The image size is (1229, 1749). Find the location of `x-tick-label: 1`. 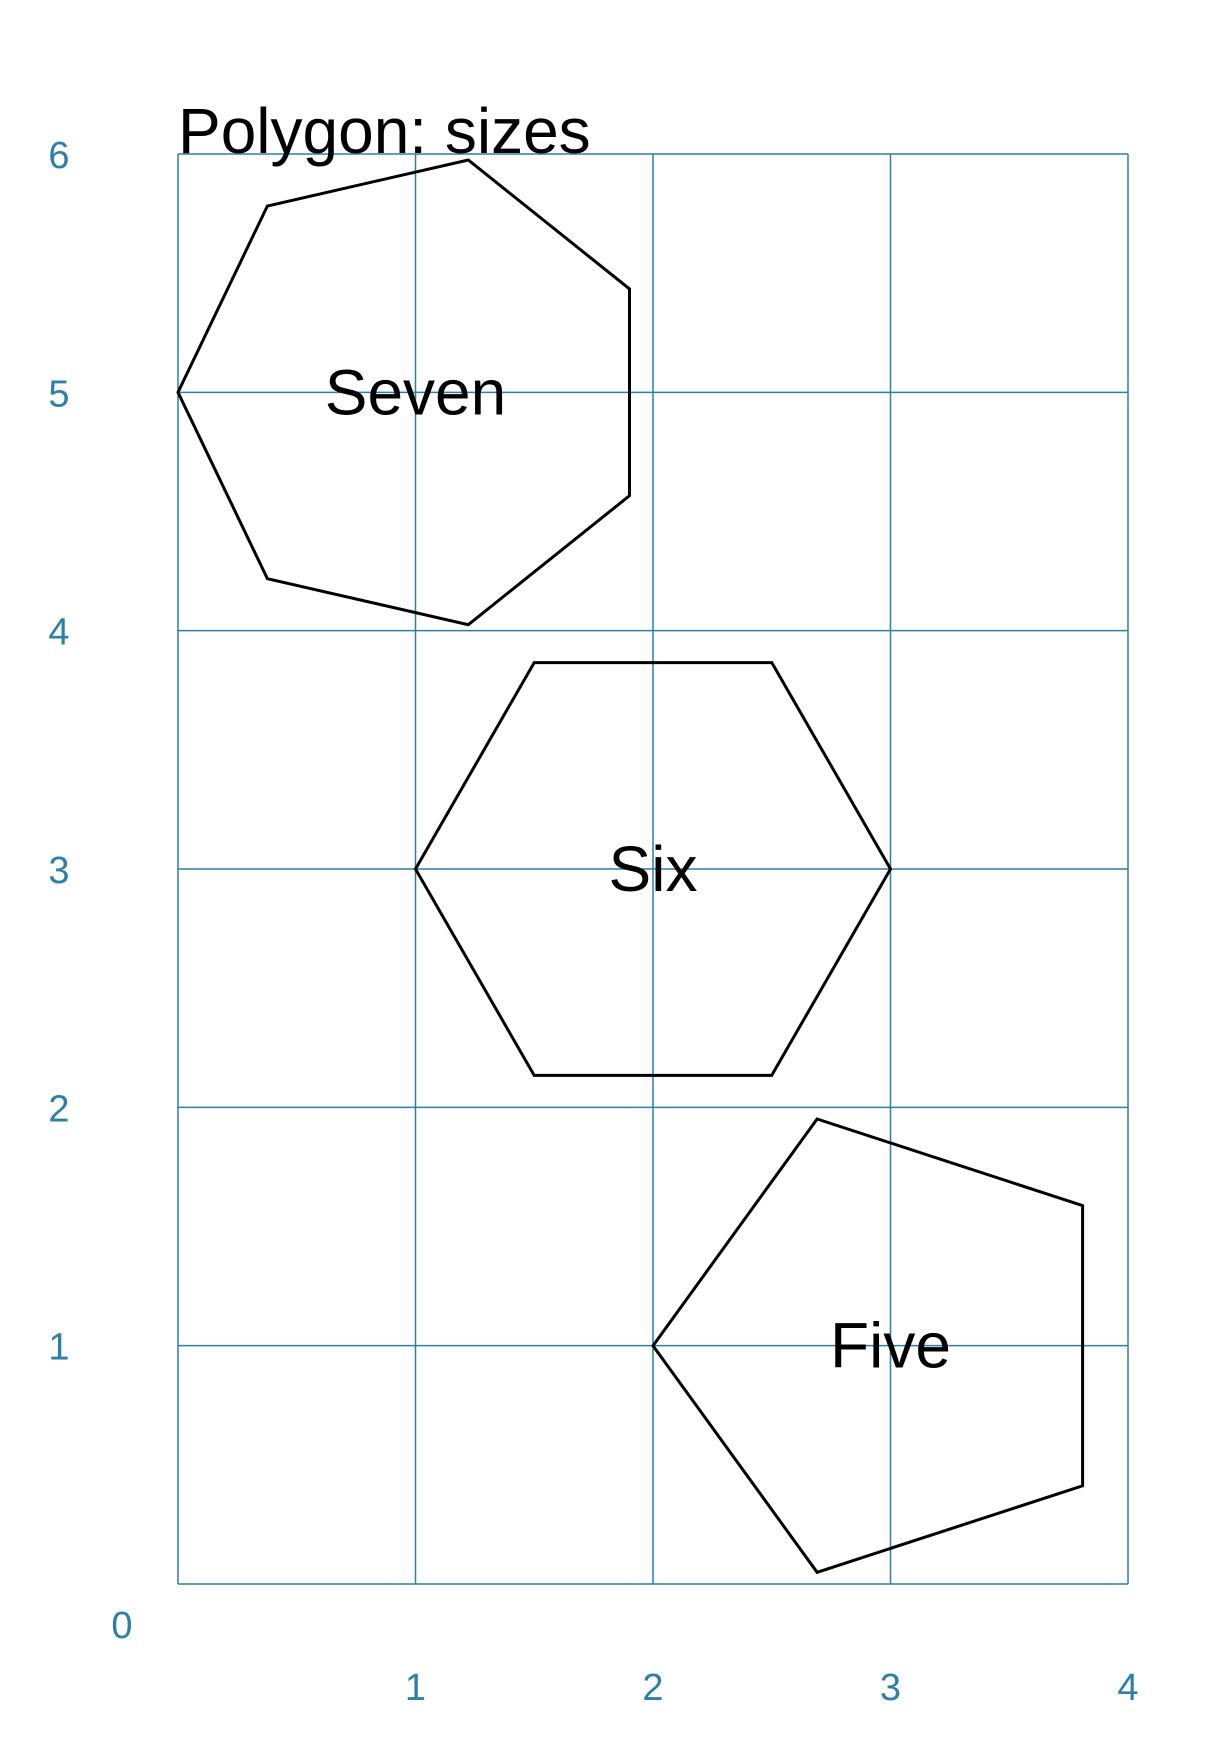

x-tick-label: 1 is located at coordinates (415, 1688).